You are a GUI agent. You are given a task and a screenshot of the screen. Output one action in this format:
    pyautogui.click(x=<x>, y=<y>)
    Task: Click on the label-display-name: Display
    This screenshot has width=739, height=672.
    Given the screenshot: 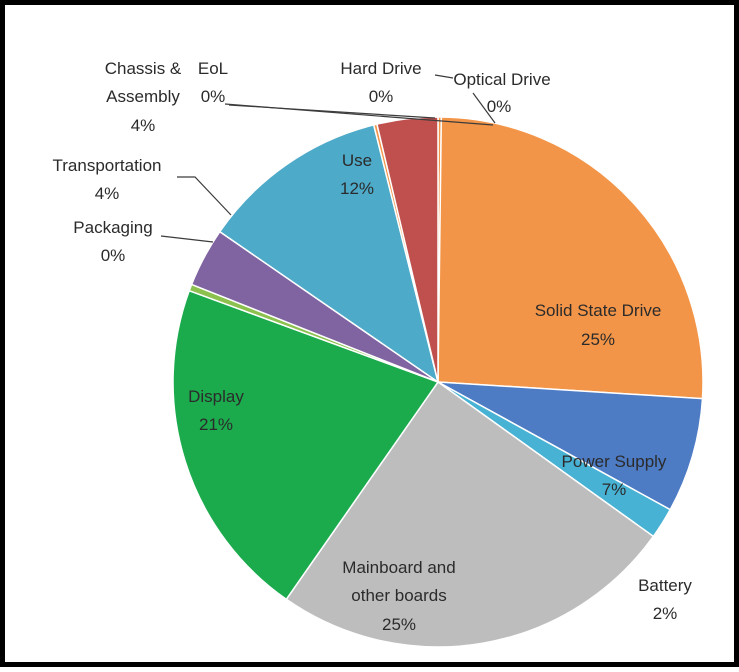 What is the action you would take?
    pyautogui.click(x=216, y=396)
    